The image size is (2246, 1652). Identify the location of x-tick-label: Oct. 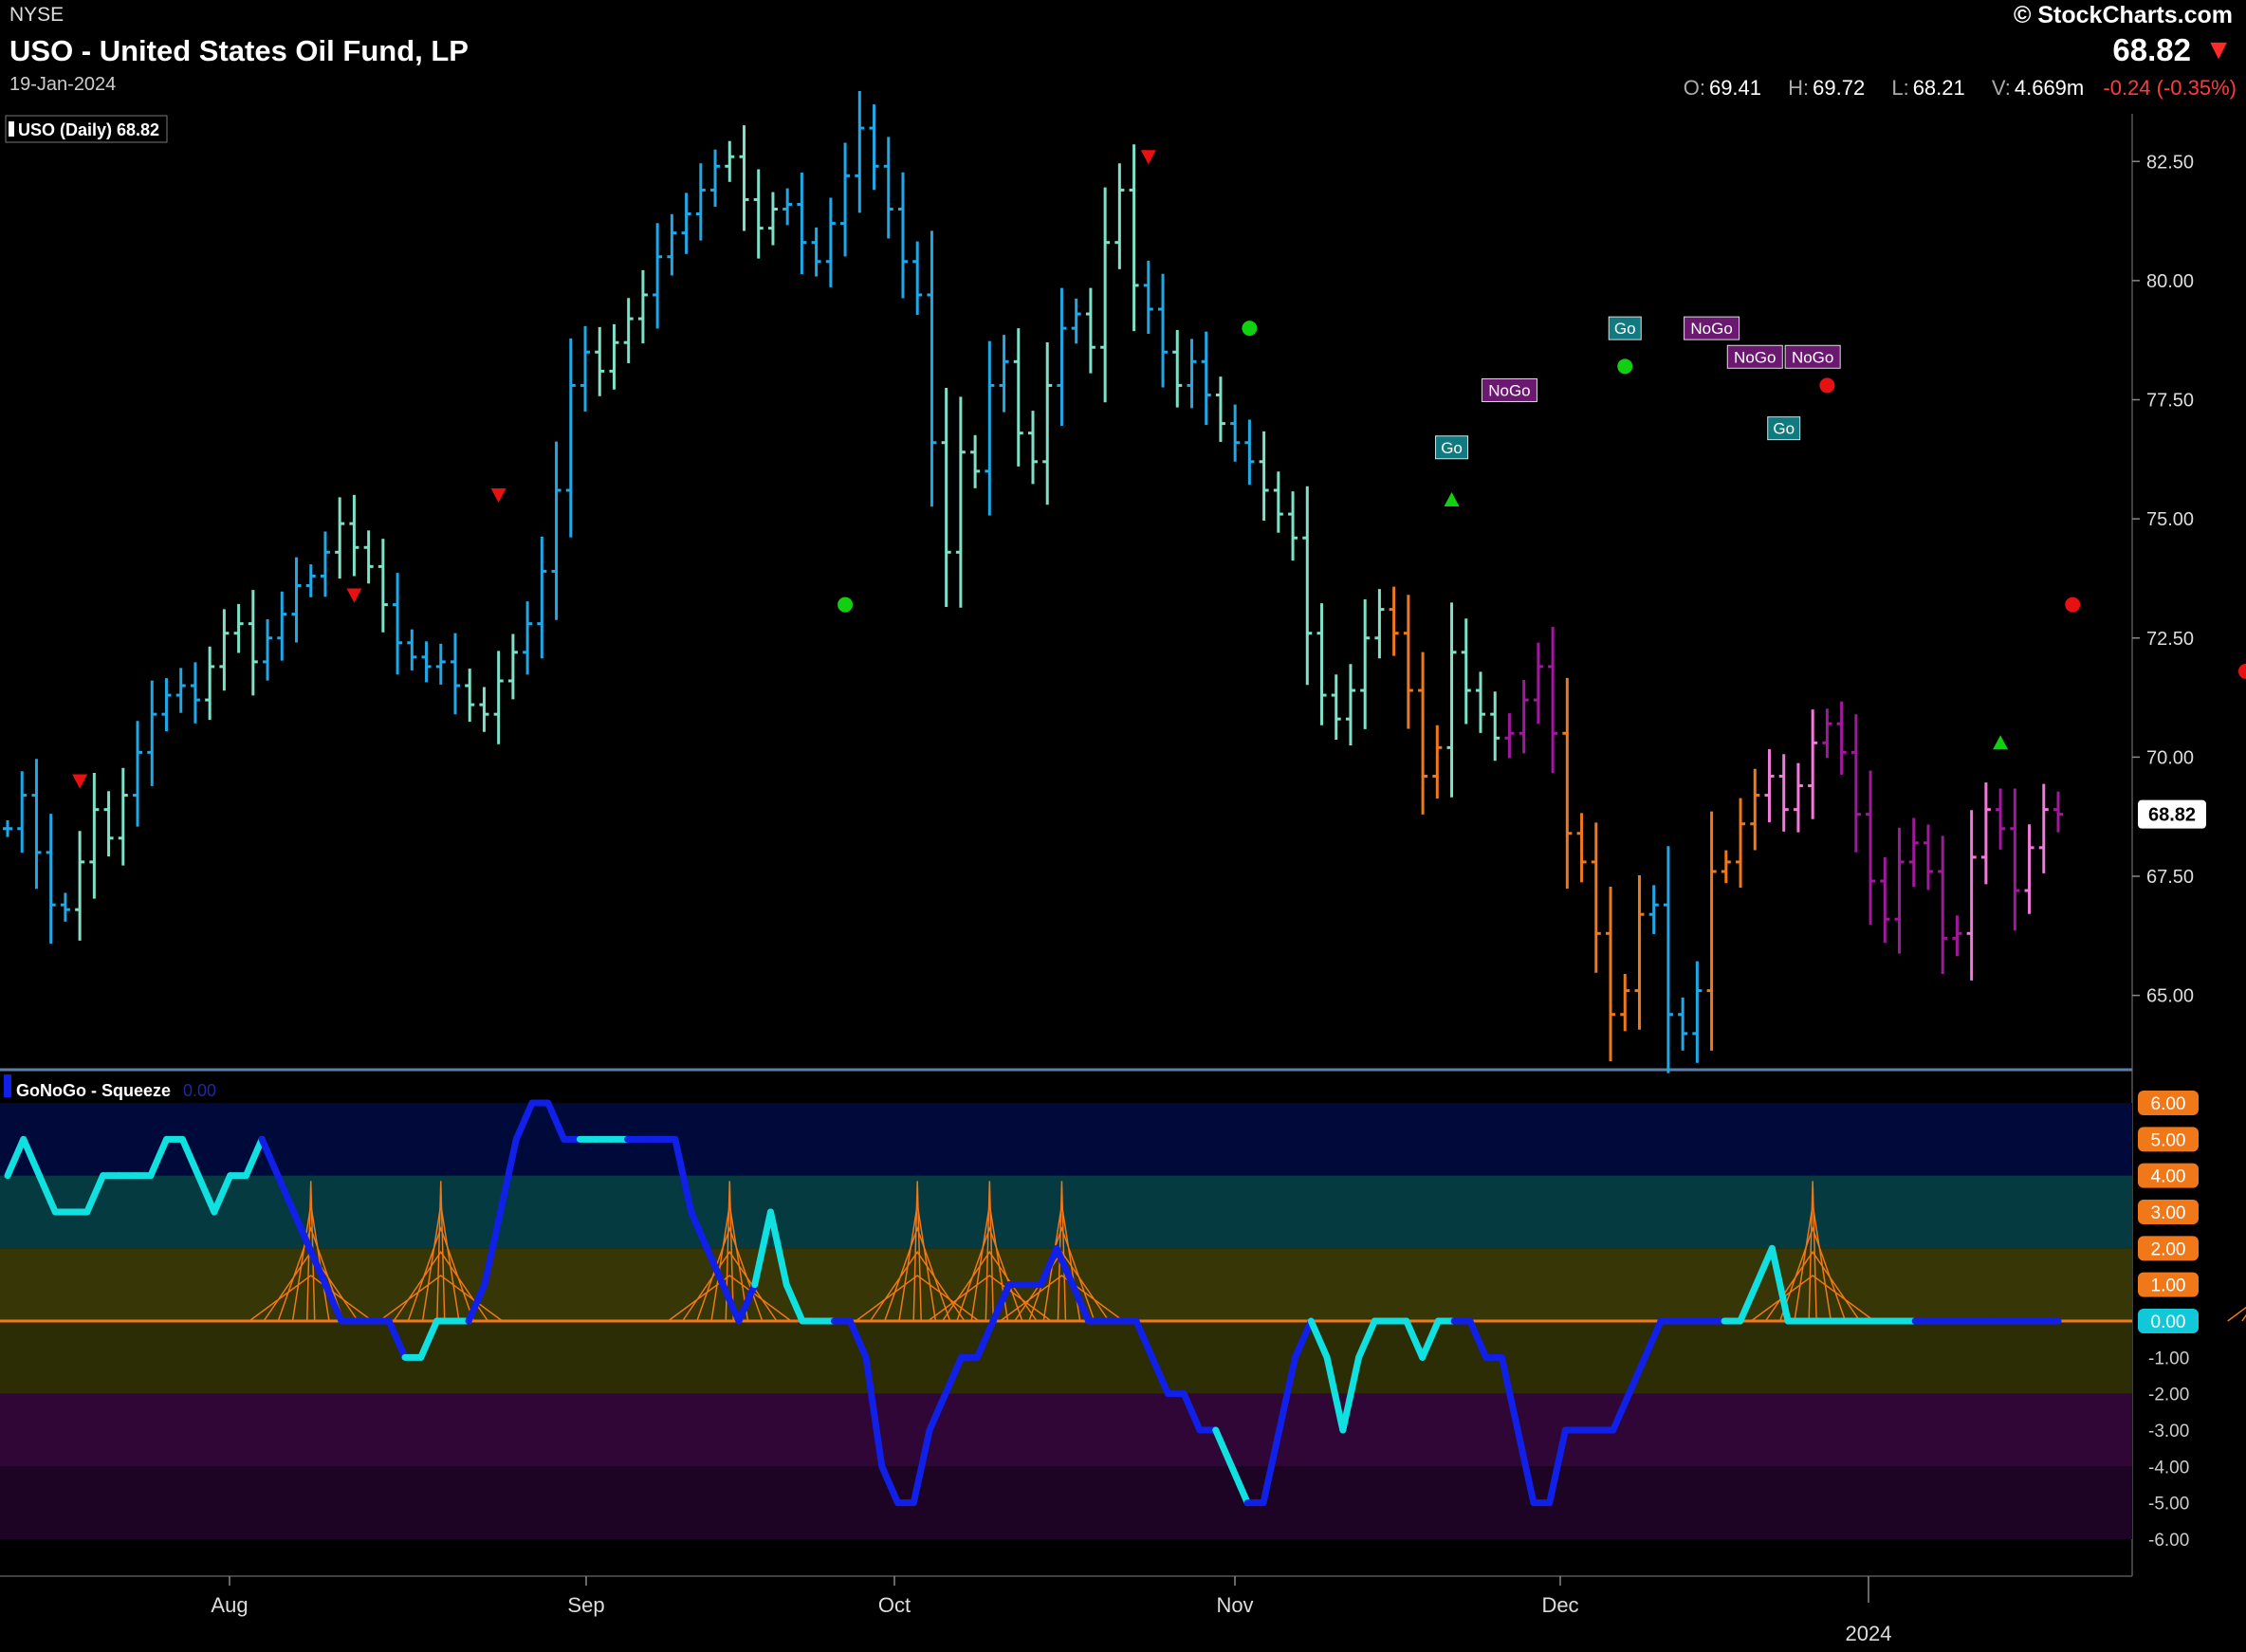
(894, 1605).